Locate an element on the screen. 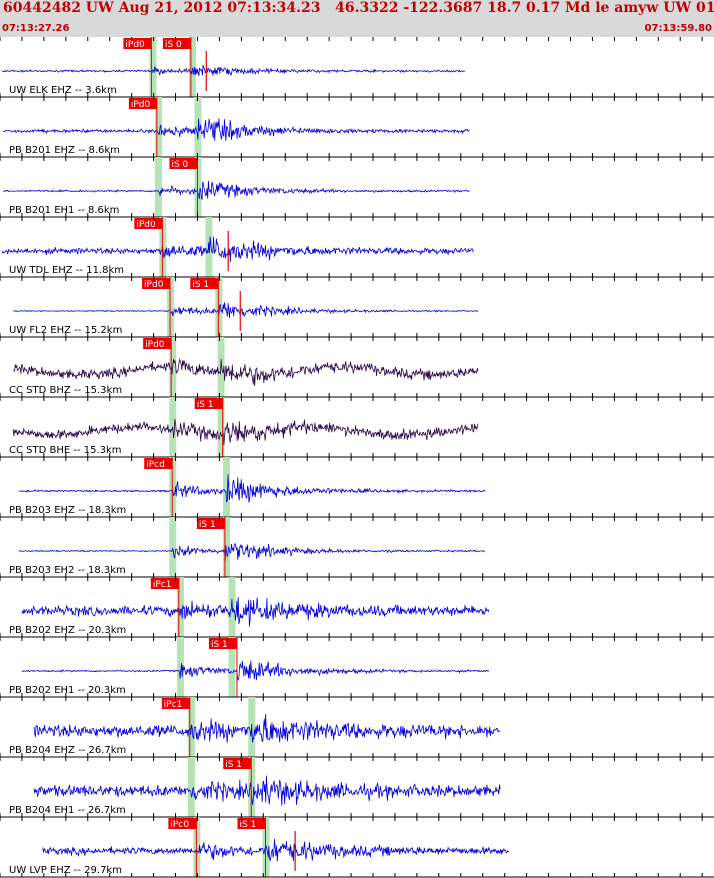 This screenshot has width=714, height=878. end-time: 07:13:59.80 is located at coordinates (678, 28).